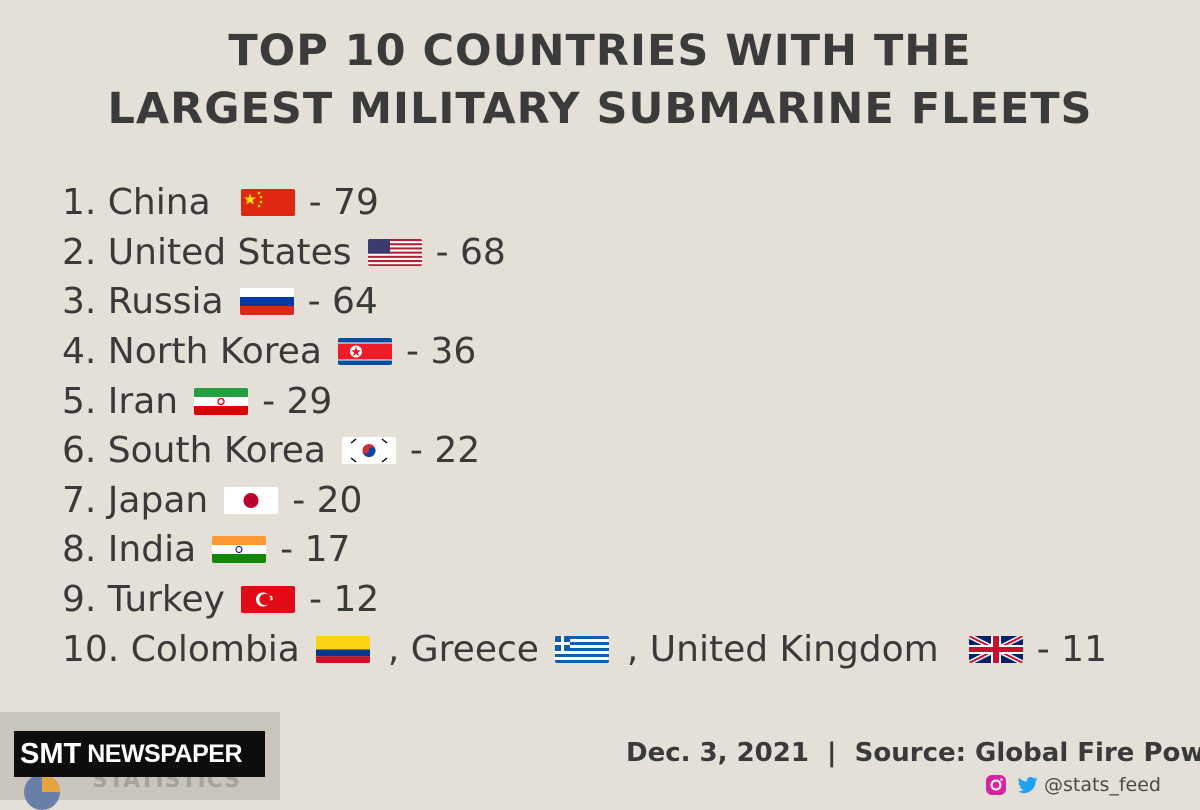 The width and height of the screenshot is (1200, 810). What do you see at coordinates (584, 550) in the screenshot?
I see `ranking-row: 8. India - 17` at bounding box center [584, 550].